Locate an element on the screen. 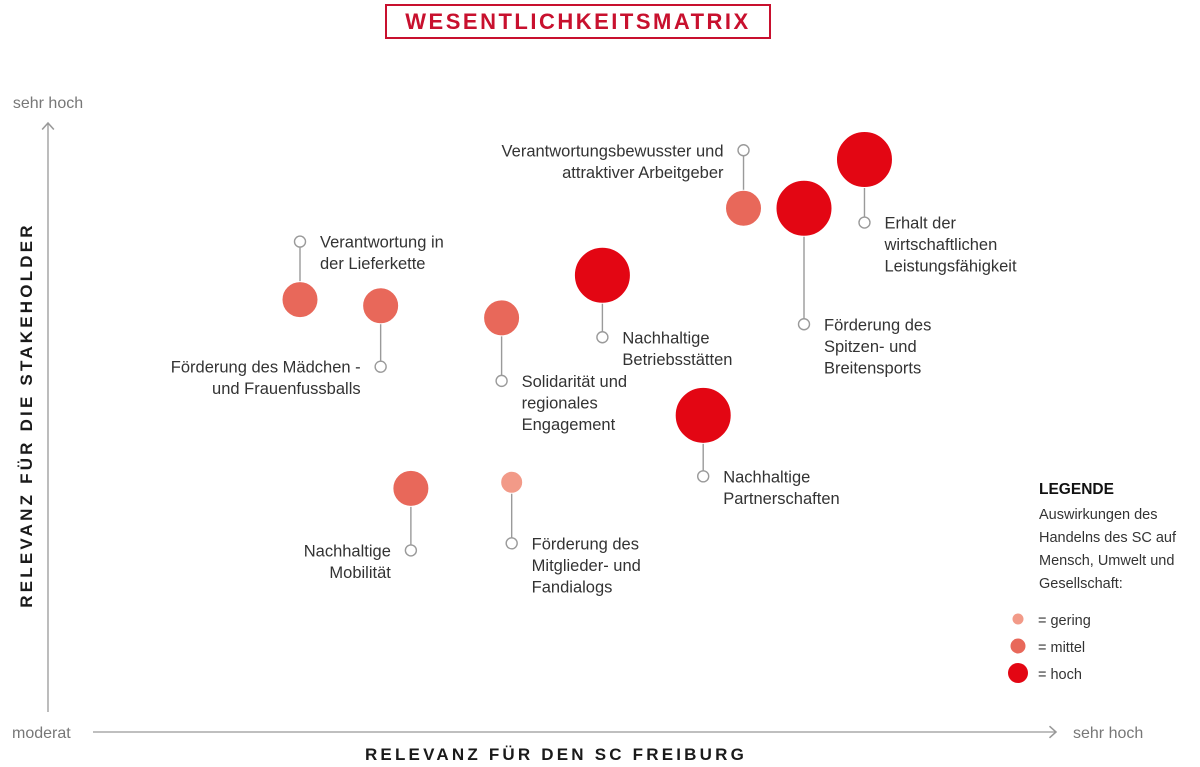  chart-title: WESENTLICHKEITSMATRIX is located at coordinates (578, 21).